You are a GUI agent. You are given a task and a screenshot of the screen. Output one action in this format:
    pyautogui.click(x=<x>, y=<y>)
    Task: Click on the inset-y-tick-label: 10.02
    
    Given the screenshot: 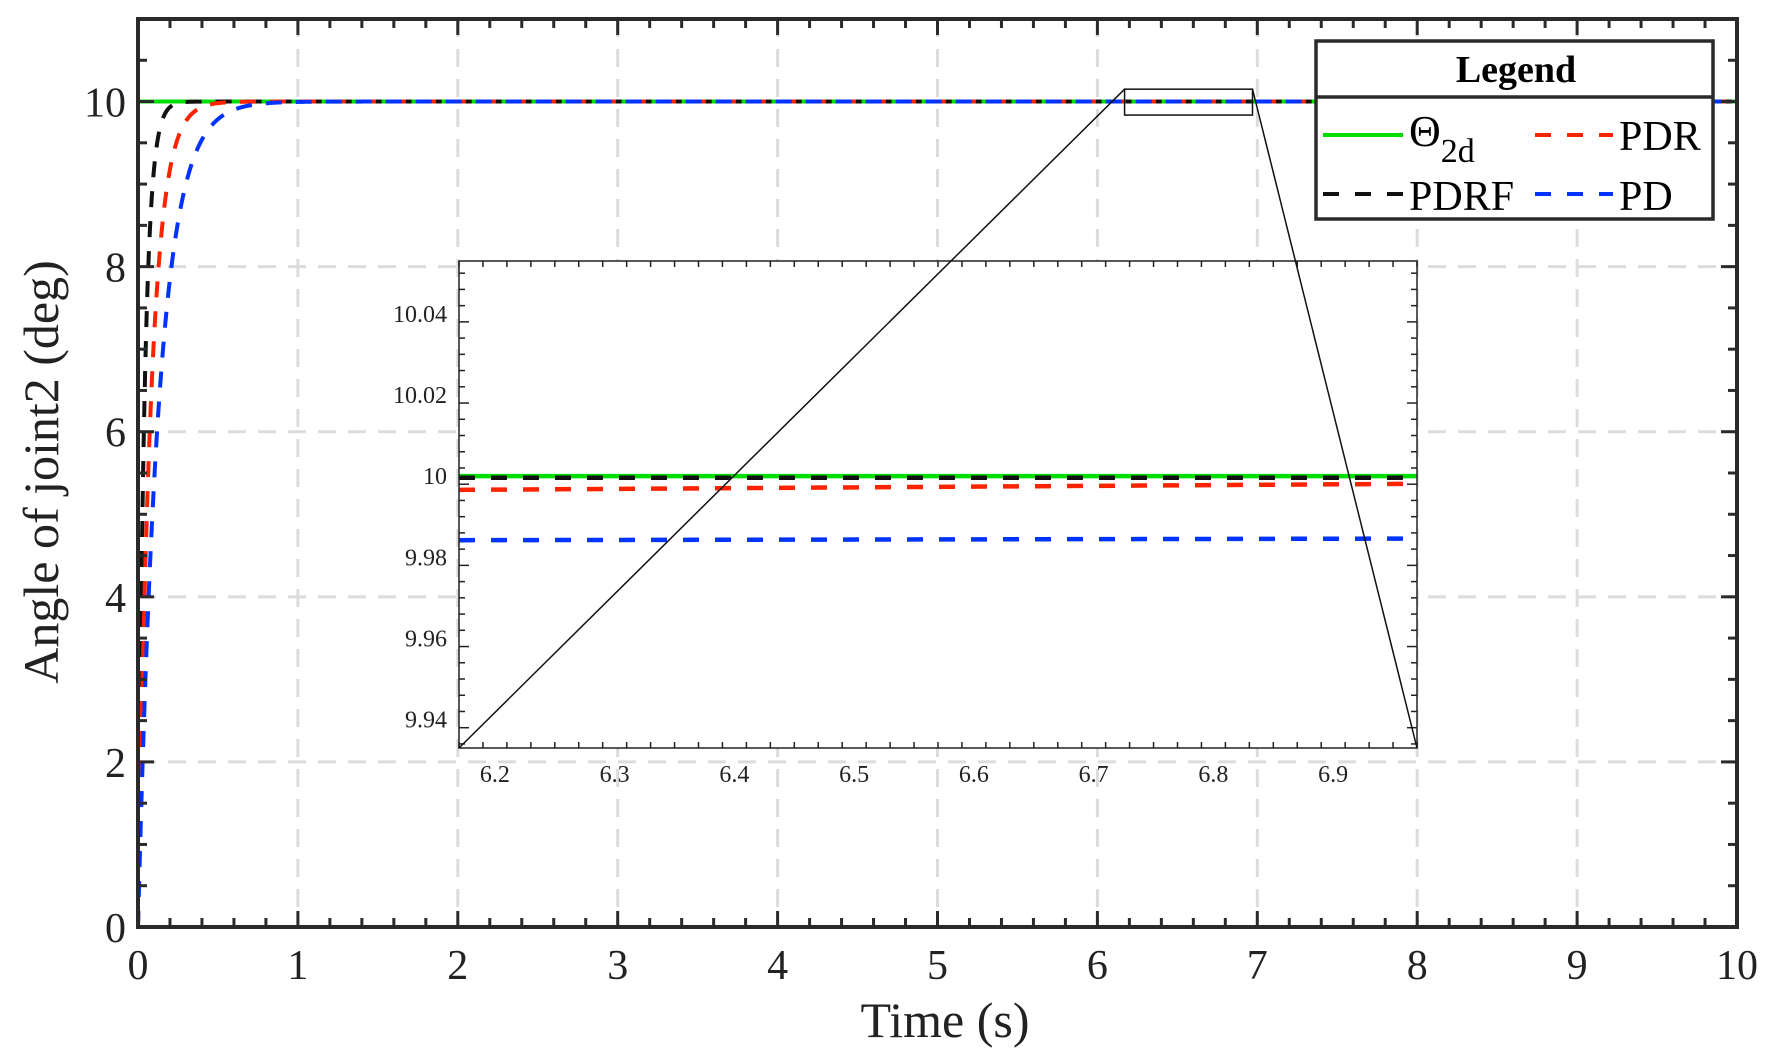 What is the action you would take?
    pyautogui.click(x=420, y=396)
    